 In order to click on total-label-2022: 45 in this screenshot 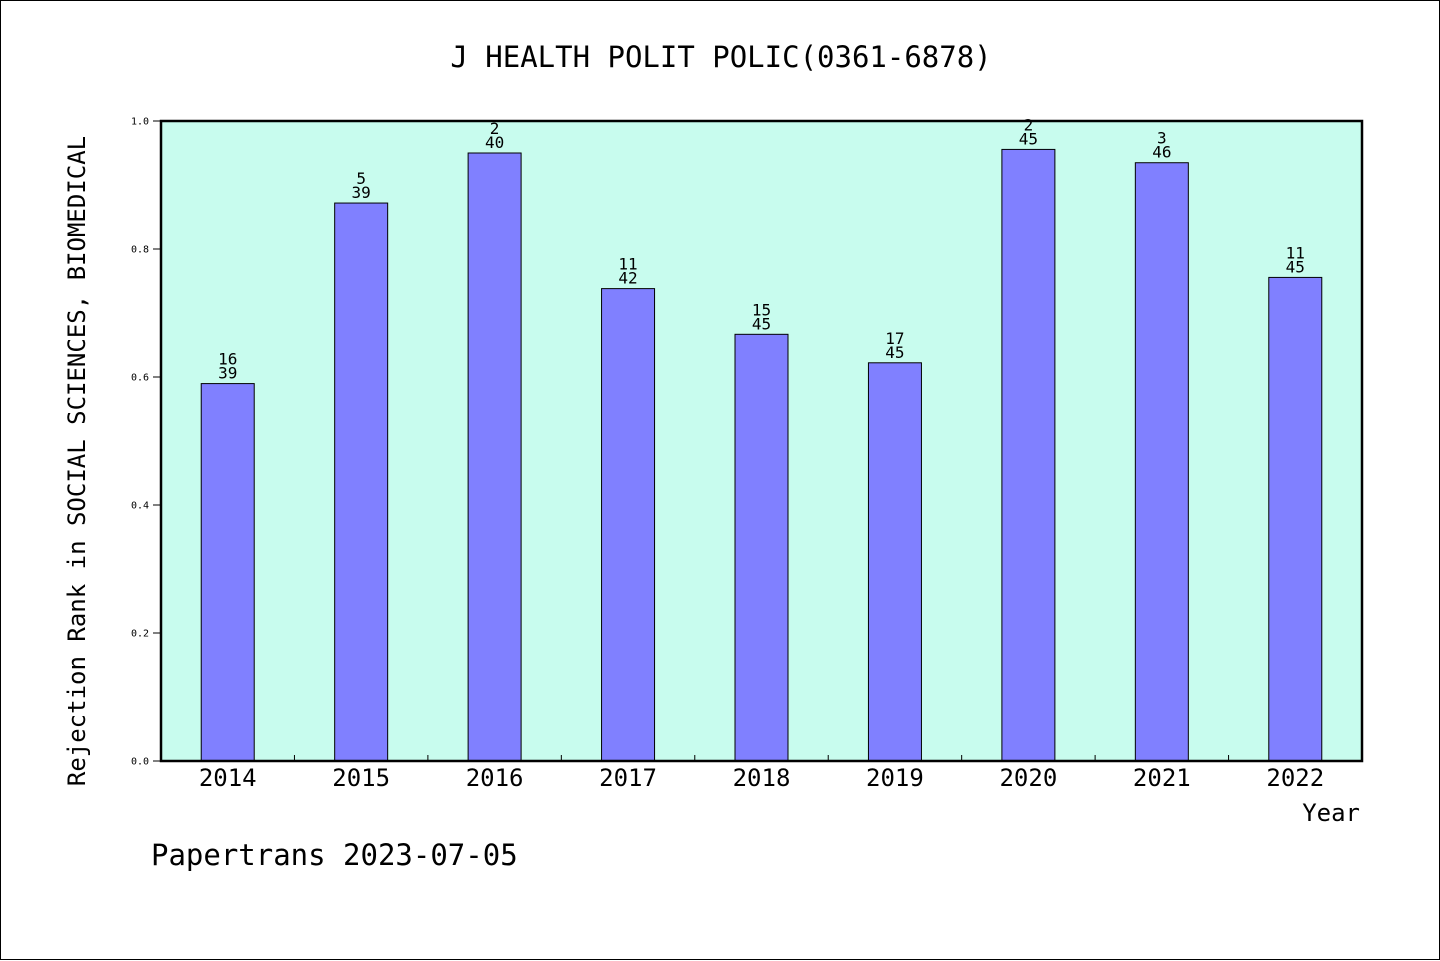, I will do `click(1295, 266)`.